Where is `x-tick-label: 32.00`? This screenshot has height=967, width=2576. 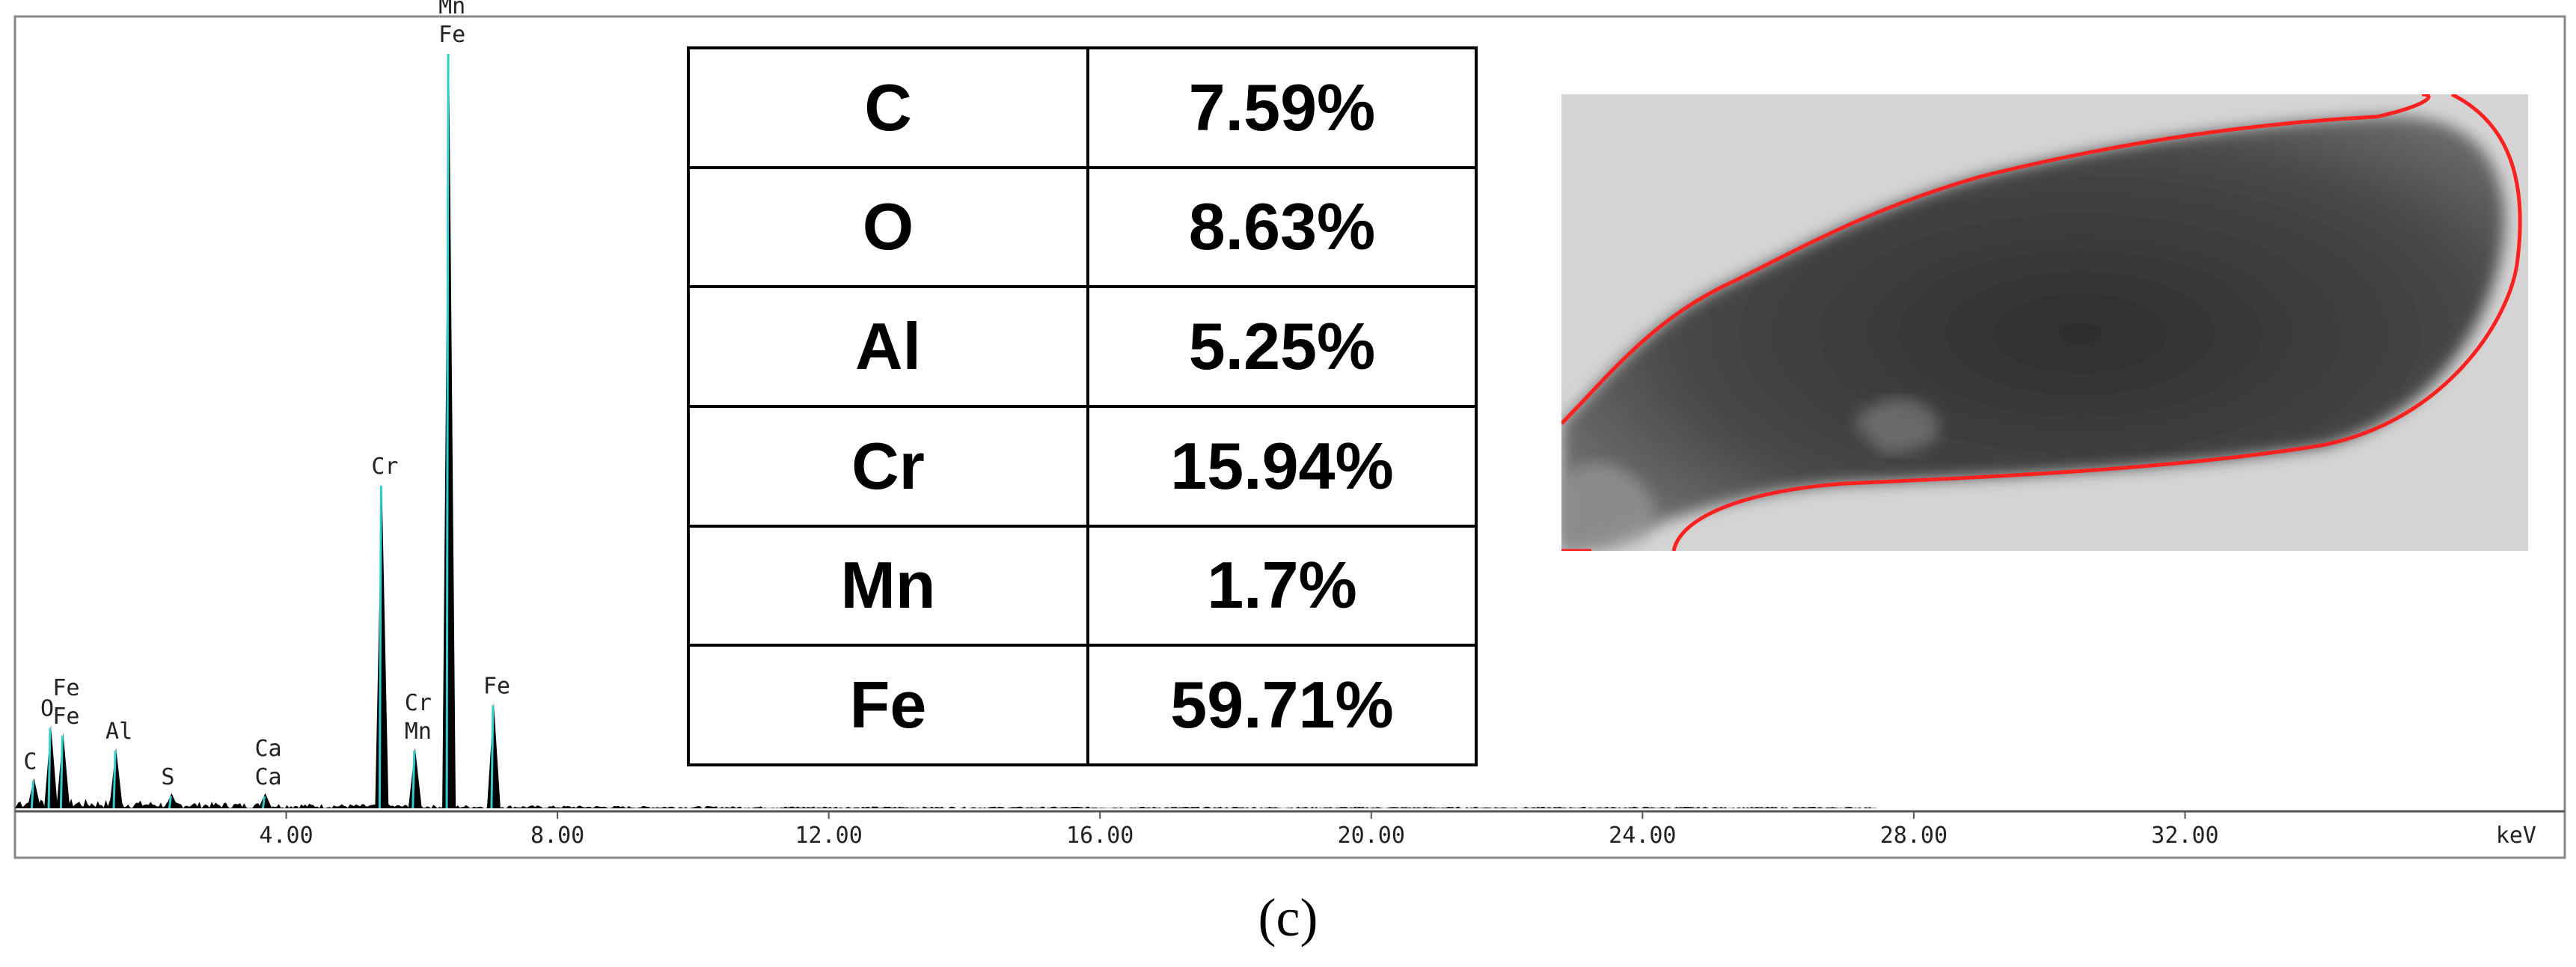
x-tick-label: 32.00 is located at coordinates (2184, 836).